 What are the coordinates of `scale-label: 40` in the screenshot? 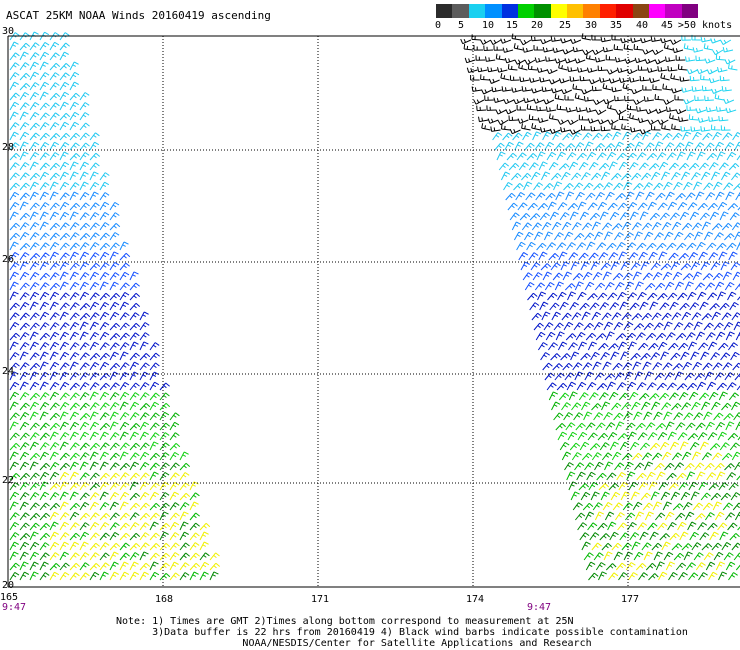 It's located at (642, 25).